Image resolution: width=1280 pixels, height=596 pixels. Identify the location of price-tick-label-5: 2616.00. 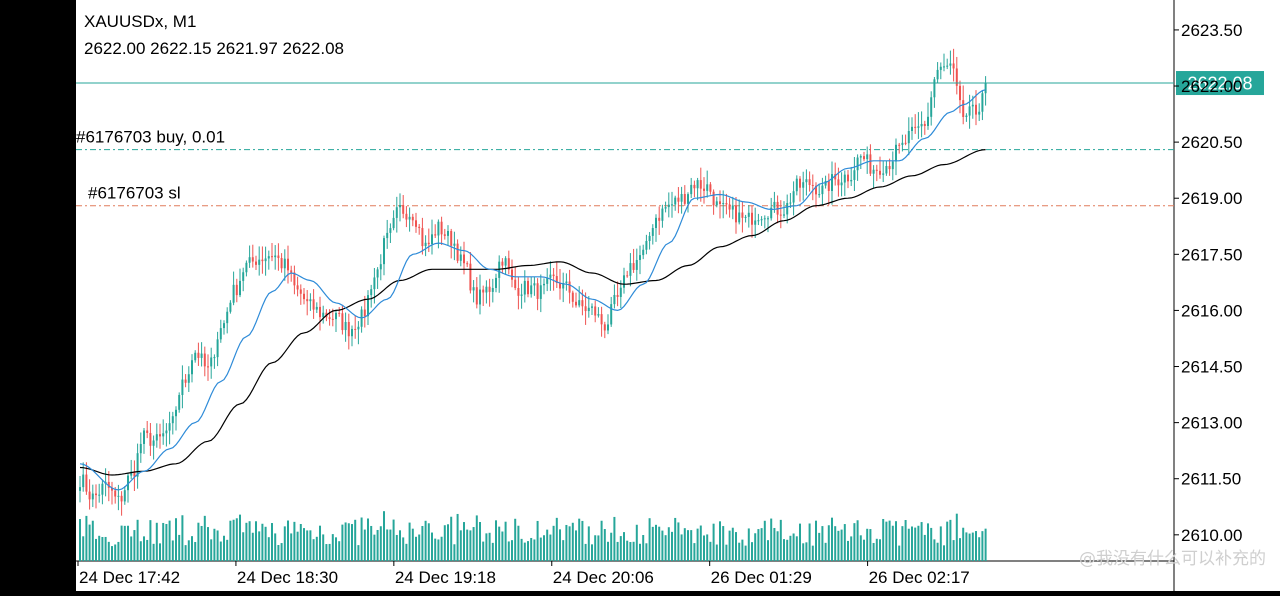
(1211, 310).